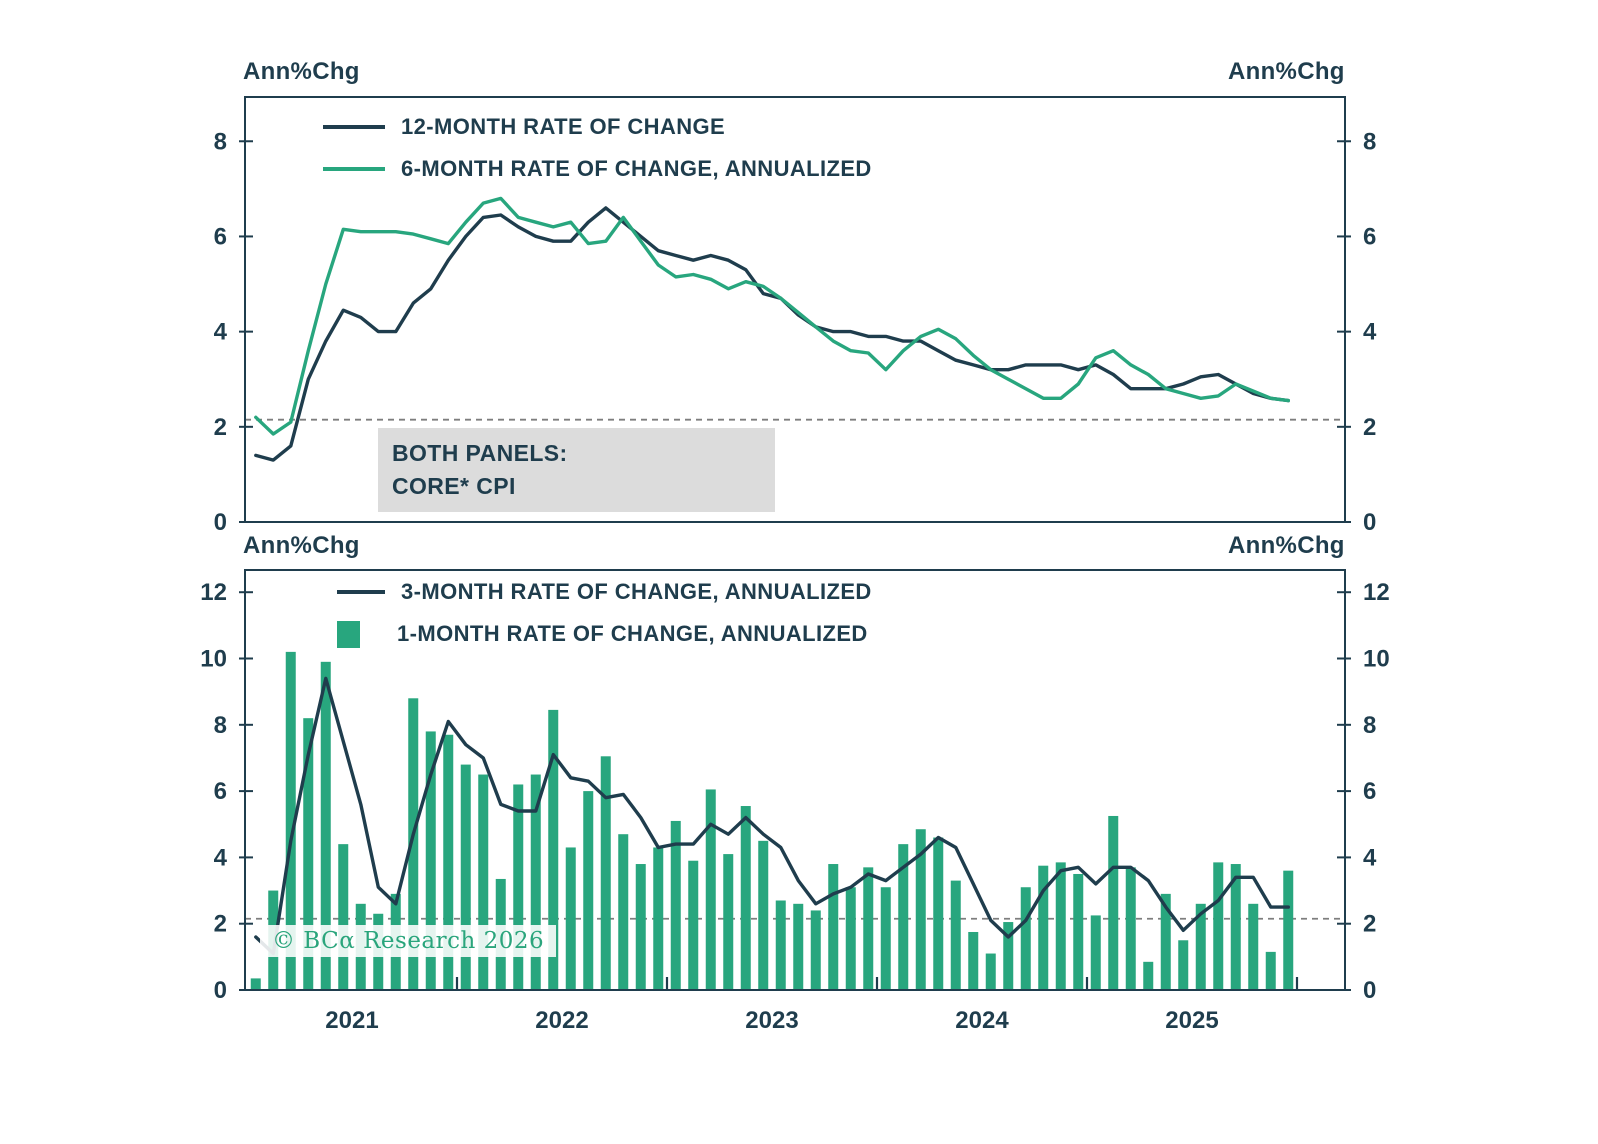 This screenshot has width=1598, height=1144. I want to click on x-axis-year-label: 2022, so click(561, 1020).